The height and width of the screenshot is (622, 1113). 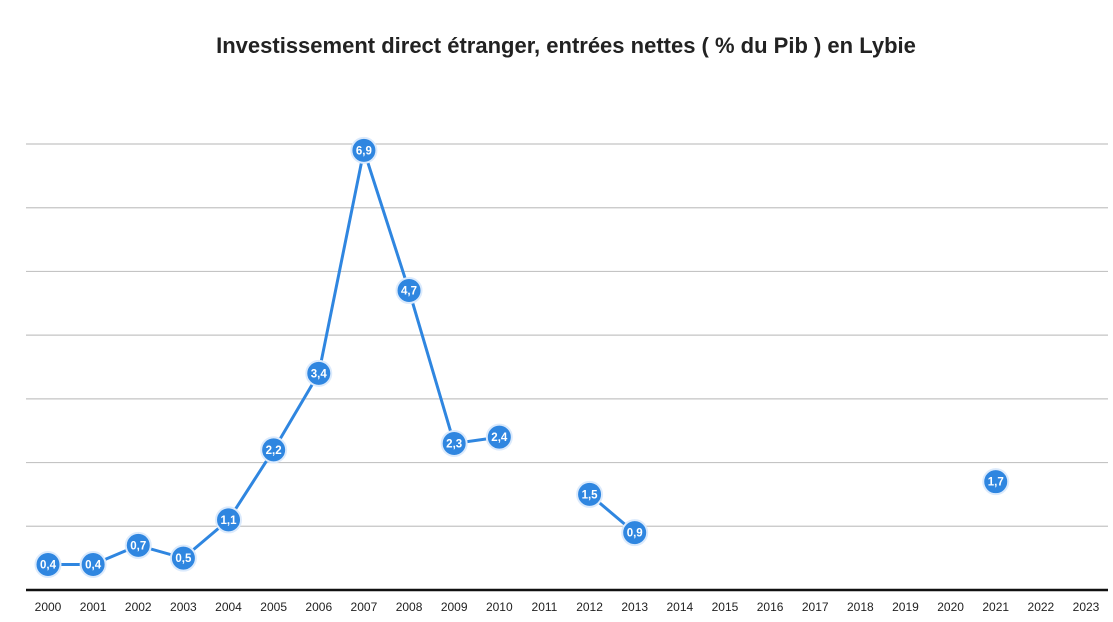 I want to click on data-label: 1,1, so click(x=229, y=521).